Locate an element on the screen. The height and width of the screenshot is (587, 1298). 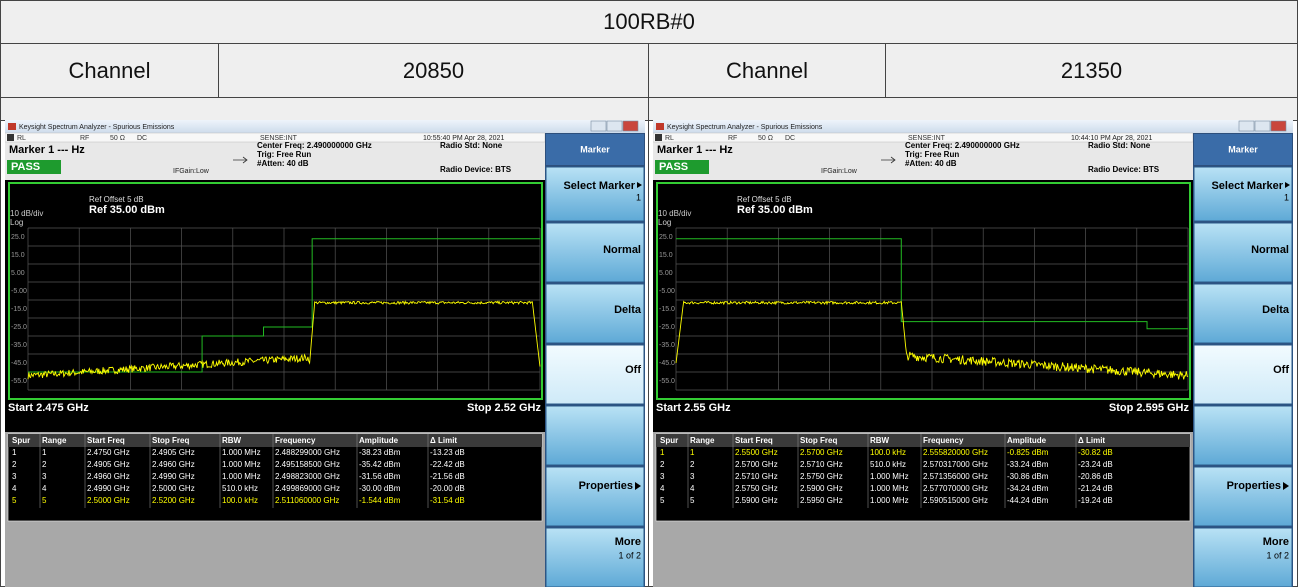
table-cell: 2.5500 GHz is located at coordinates (756, 452).